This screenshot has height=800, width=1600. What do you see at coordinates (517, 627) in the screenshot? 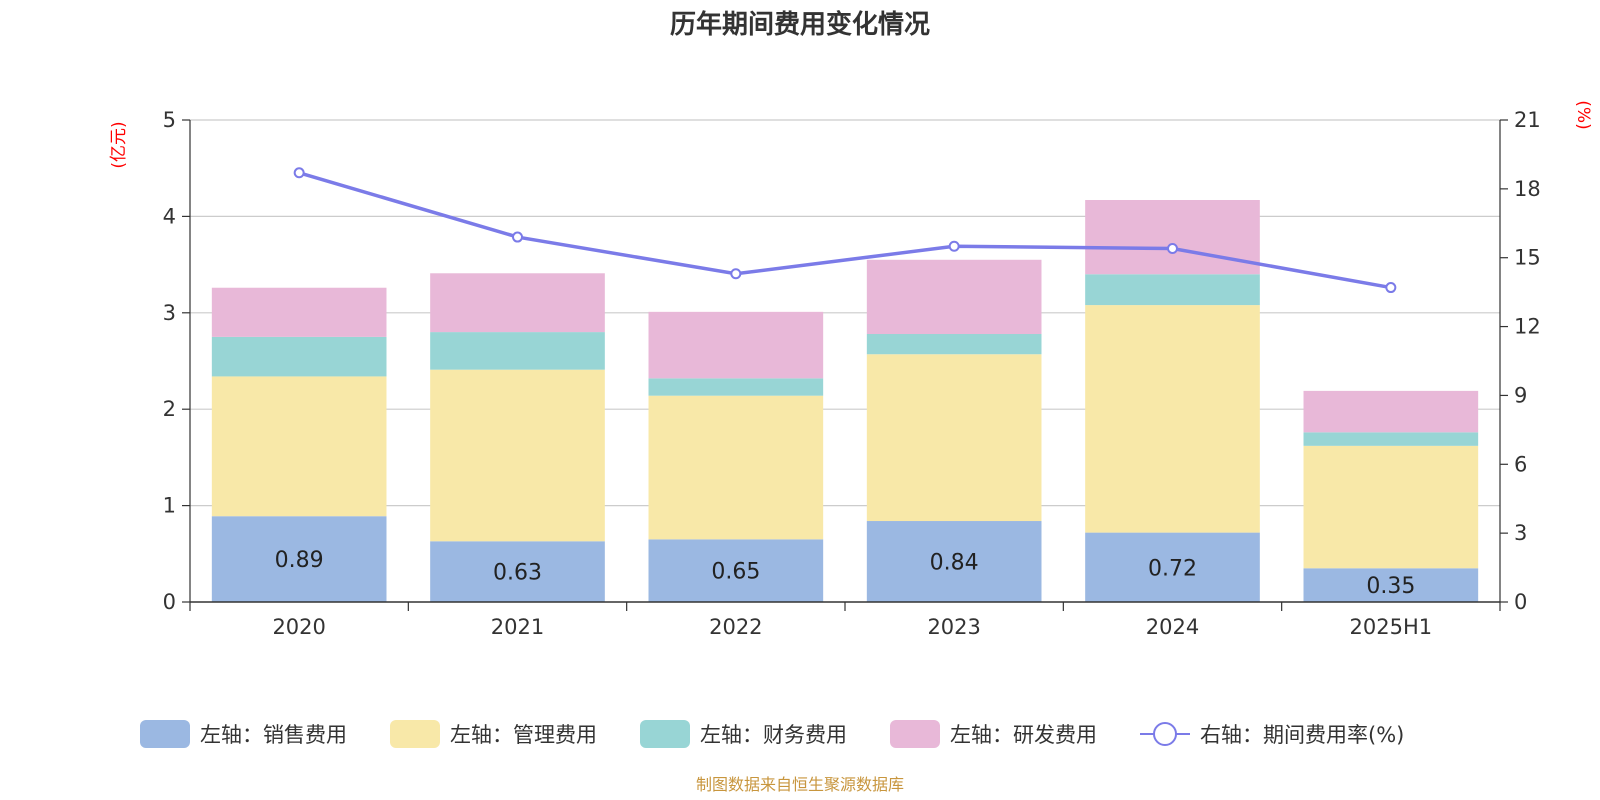
I see `x-axis-tick-label: 2021` at bounding box center [517, 627].